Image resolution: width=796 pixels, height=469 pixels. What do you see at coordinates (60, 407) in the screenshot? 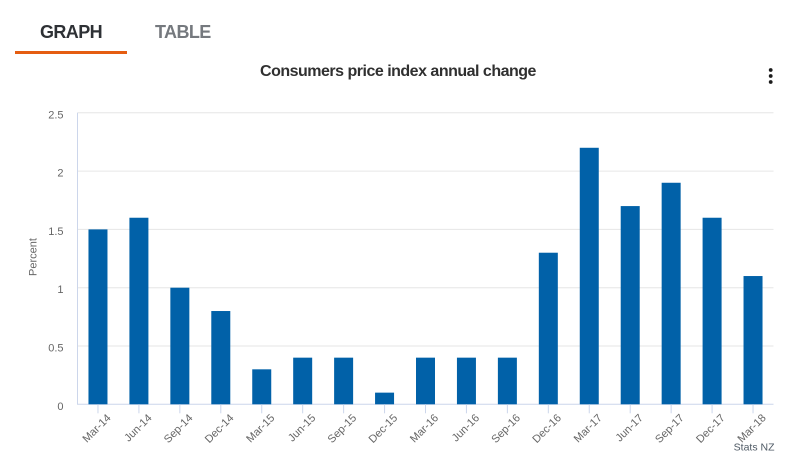
I see `svg-text: 0` at bounding box center [60, 407].